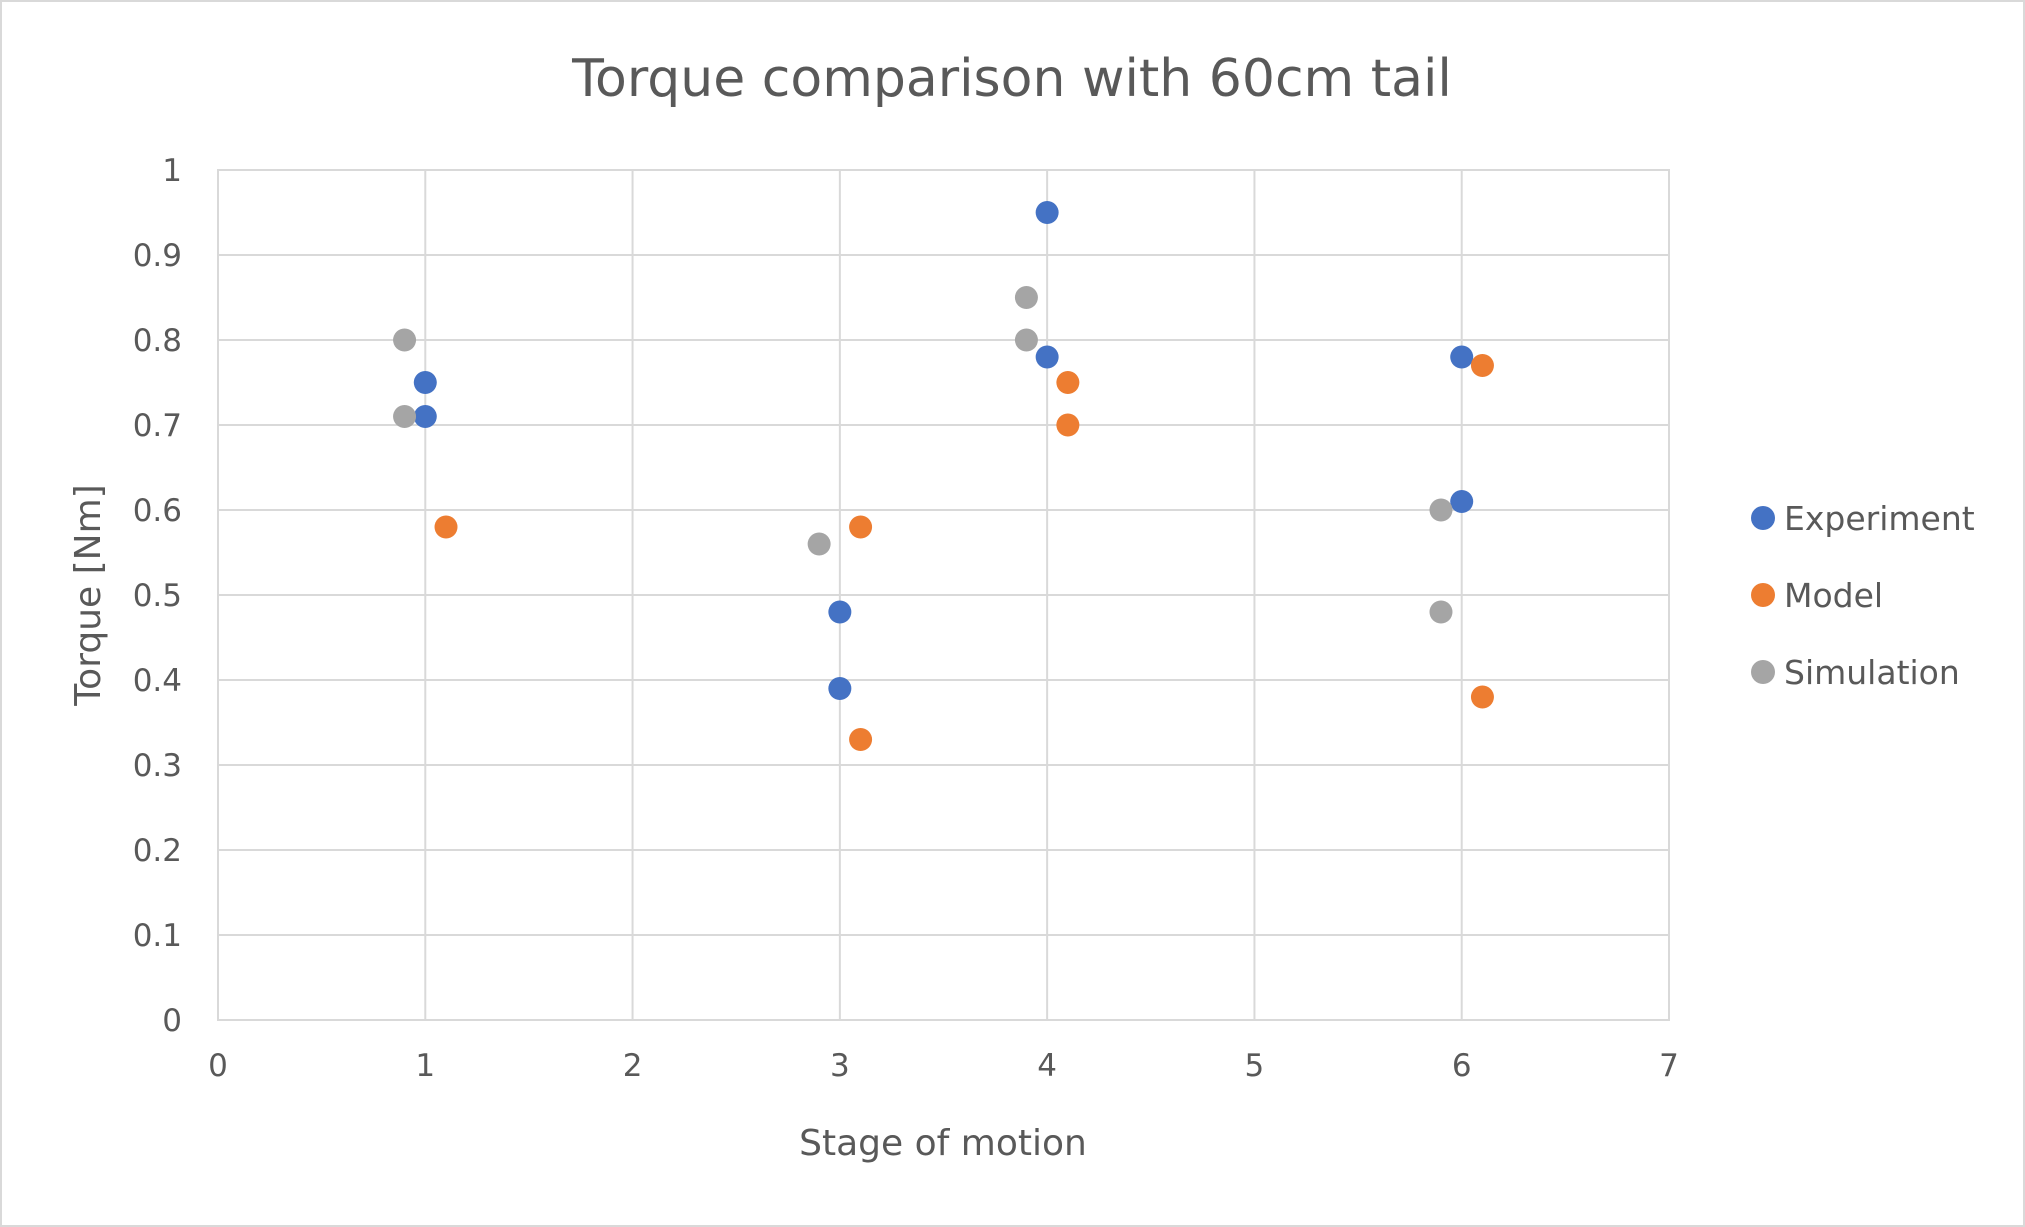 The image size is (2025, 1227). What do you see at coordinates (157, 936) in the screenshot?
I see `y-tick-label: 0.1` at bounding box center [157, 936].